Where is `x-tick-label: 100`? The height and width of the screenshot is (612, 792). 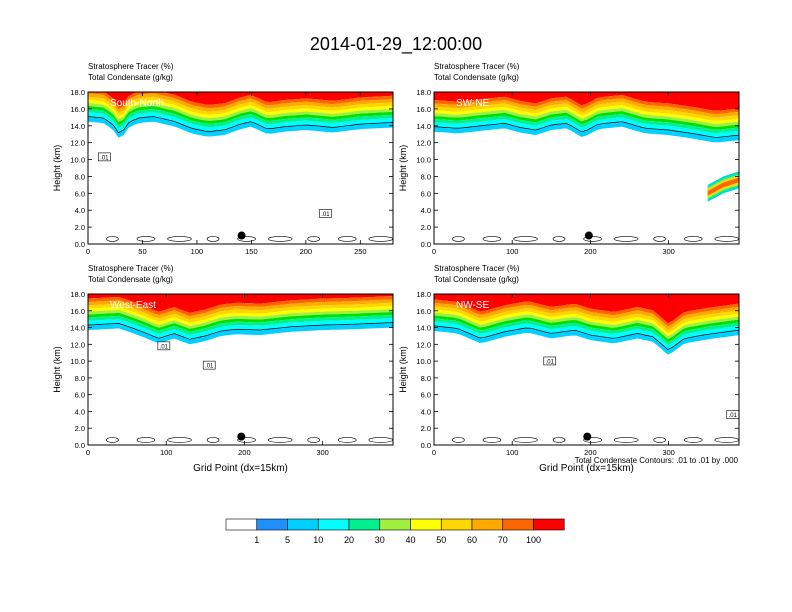
x-tick-label: 100 is located at coordinates (197, 251).